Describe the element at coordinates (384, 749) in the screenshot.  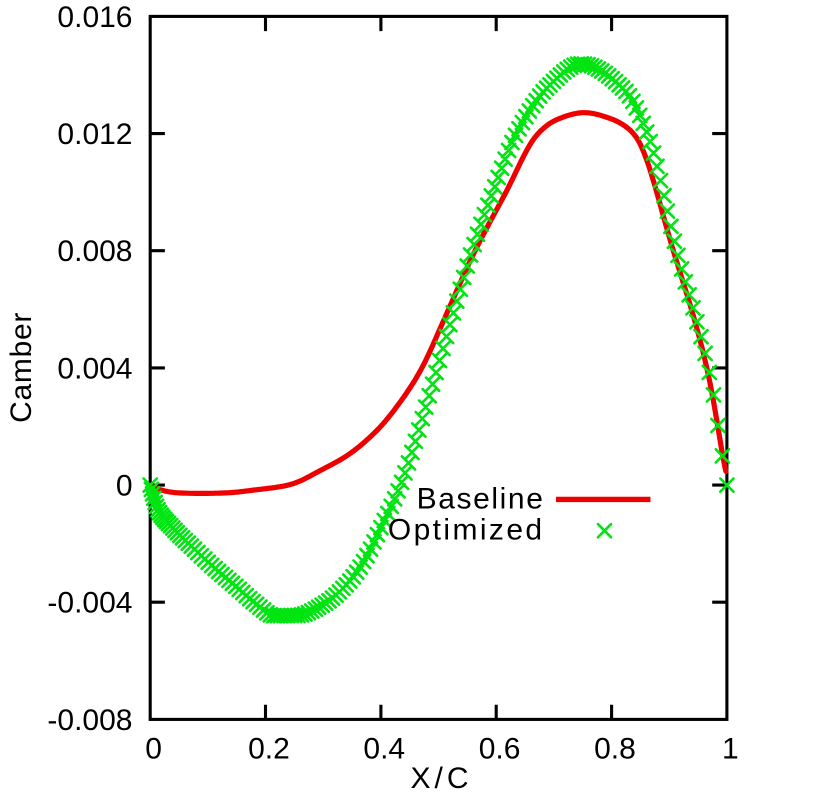
I see `svg-text: 0.4` at that location.